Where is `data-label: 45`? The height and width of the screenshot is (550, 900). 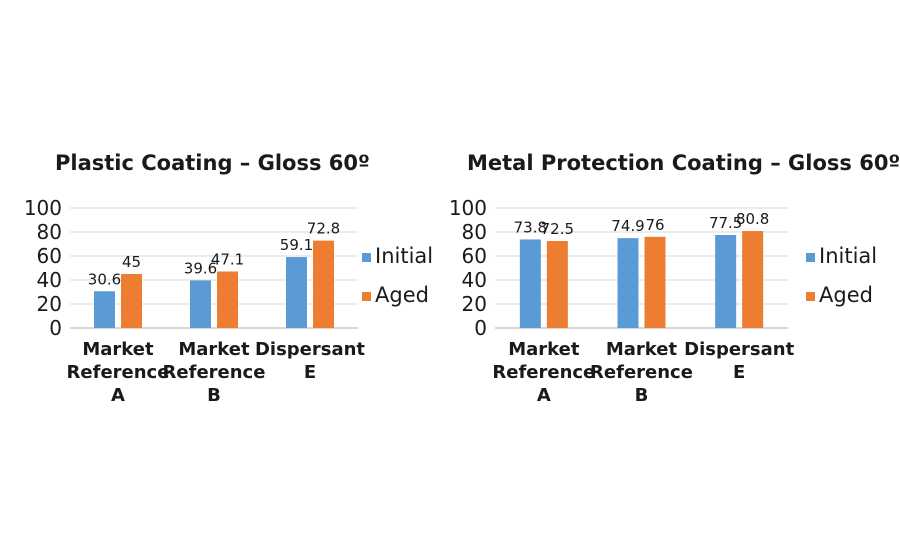 data-label: 45 is located at coordinates (131, 262).